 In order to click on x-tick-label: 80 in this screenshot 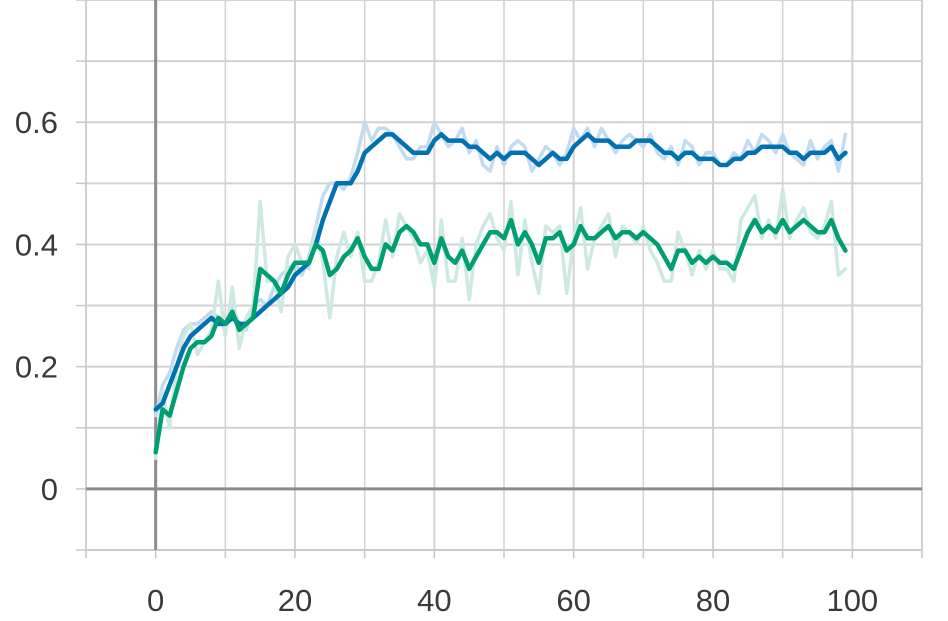, I will do `click(713, 600)`.